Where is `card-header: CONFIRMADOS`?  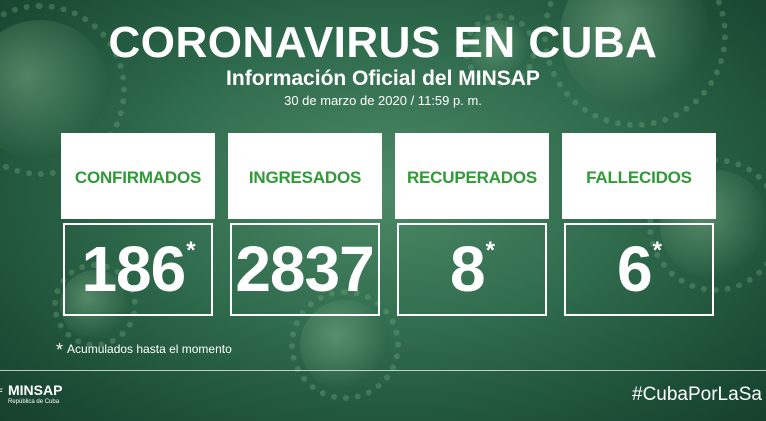 card-header: CONFIRMADOS is located at coordinates (138, 176).